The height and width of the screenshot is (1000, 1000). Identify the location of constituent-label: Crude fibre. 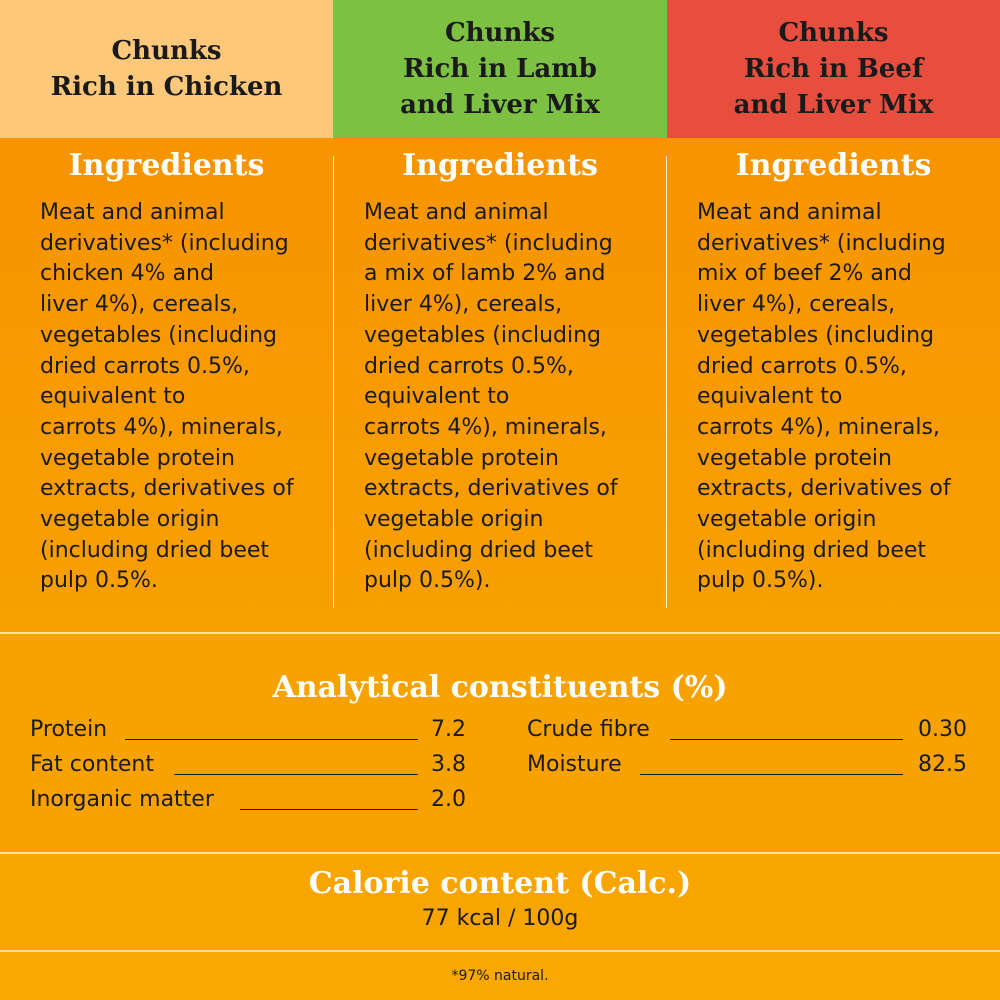
(588, 729).